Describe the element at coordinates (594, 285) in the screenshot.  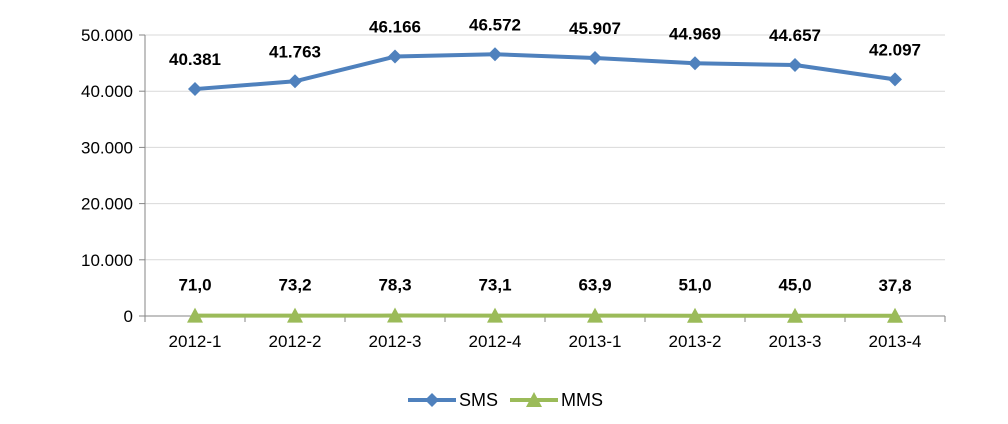
I see `mms-data-label: 63,9` at that location.